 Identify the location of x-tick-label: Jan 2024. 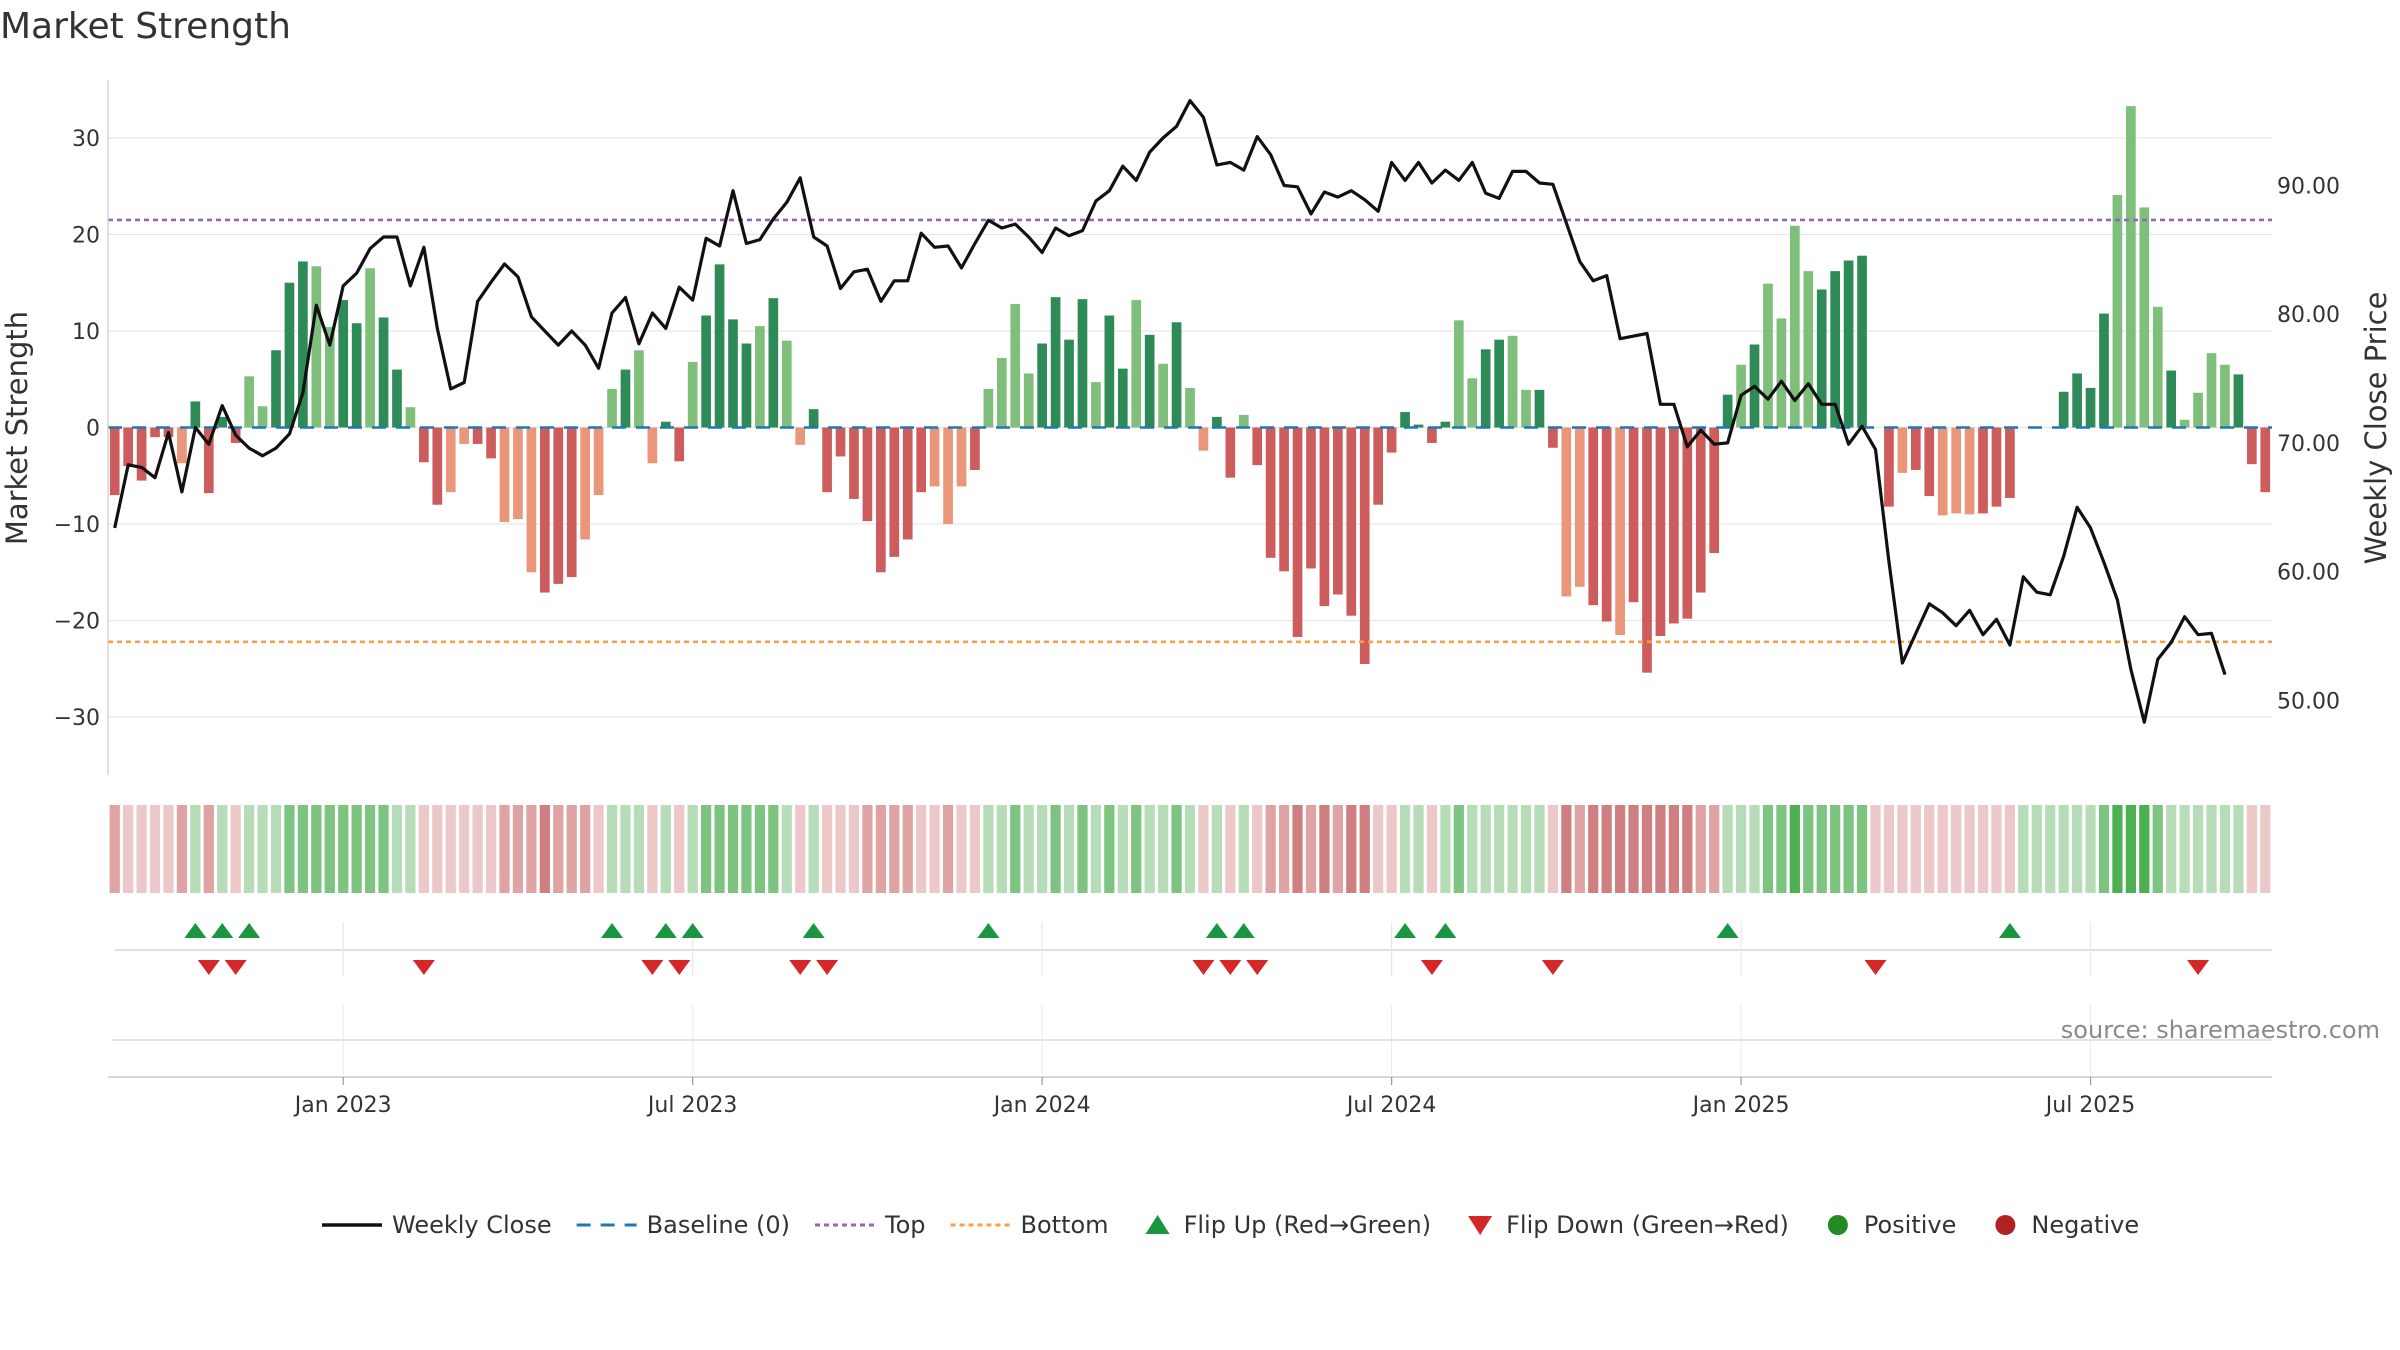
(1041, 1105).